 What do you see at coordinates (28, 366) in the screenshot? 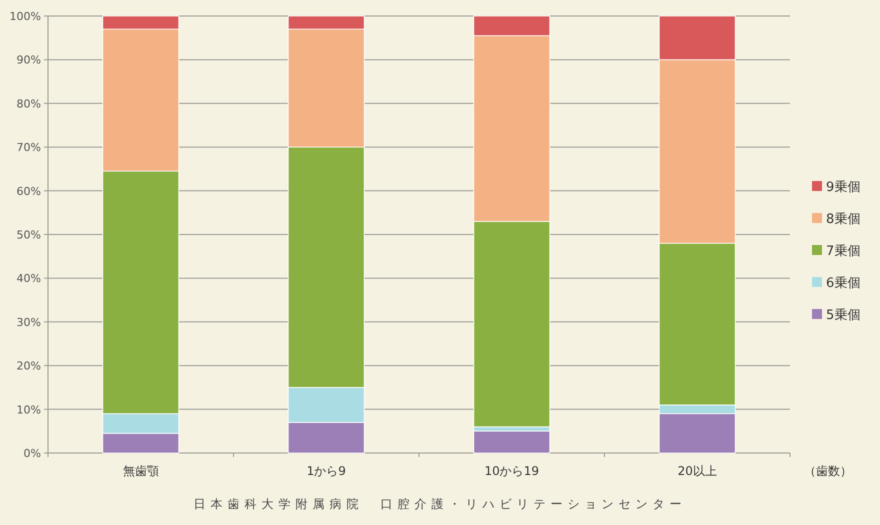
I see `y-tick-label: 20%` at bounding box center [28, 366].